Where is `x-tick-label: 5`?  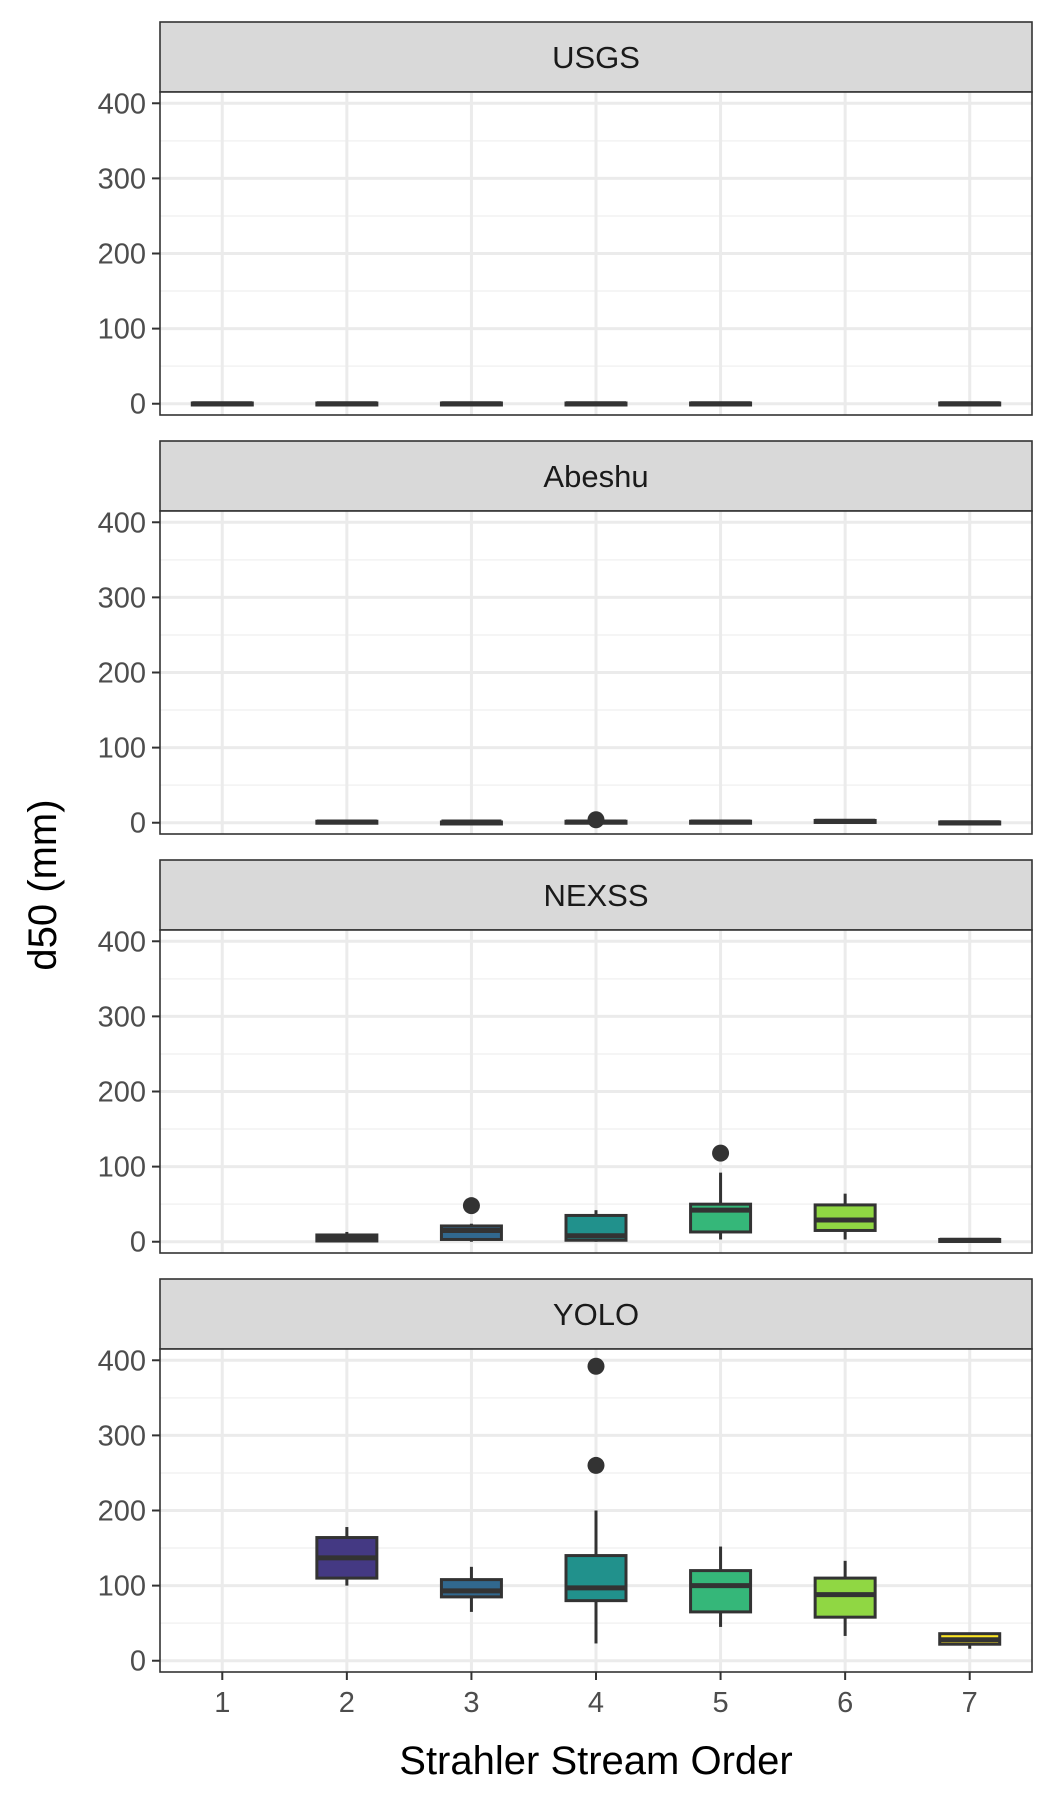
x-tick-label: 5 is located at coordinates (721, 1703).